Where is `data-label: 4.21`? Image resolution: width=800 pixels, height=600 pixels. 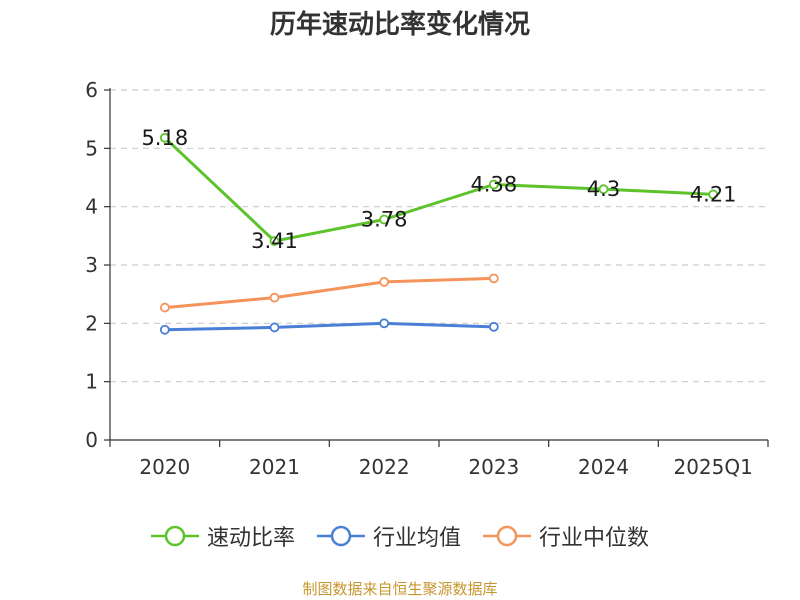
data-label: 4.21 is located at coordinates (713, 194).